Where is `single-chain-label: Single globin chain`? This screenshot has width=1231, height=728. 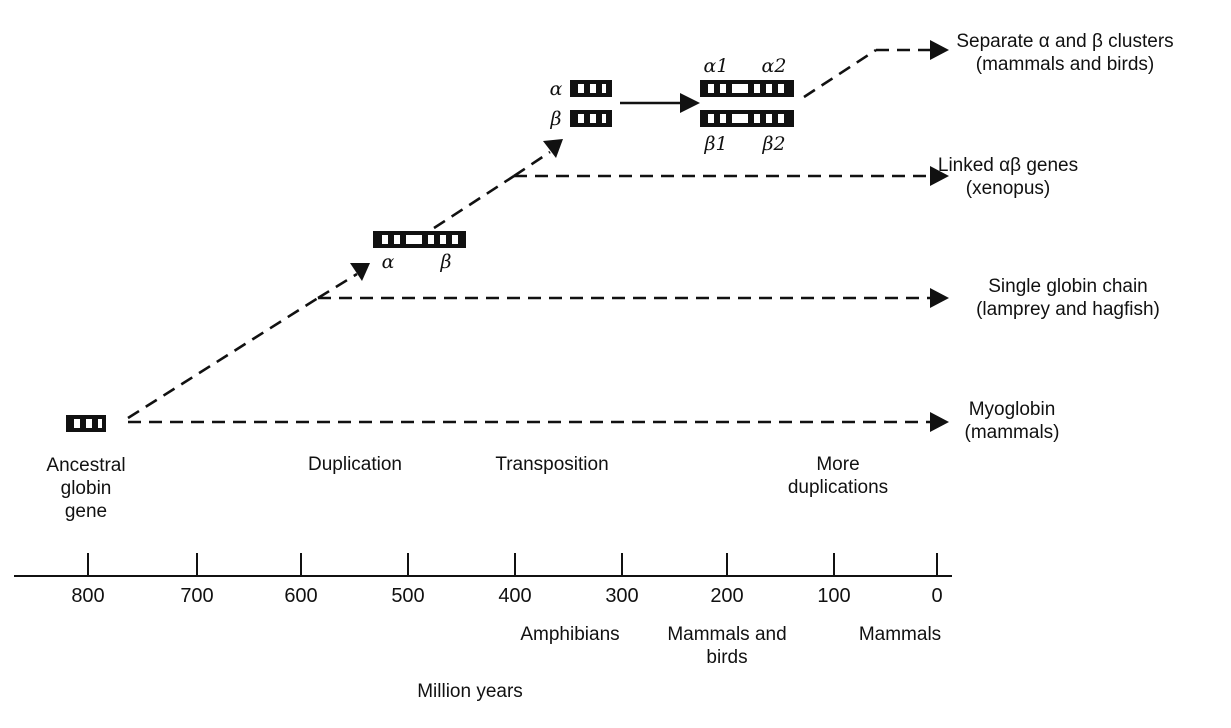
single-chain-label: Single globin chain is located at coordinates (1068, 286).